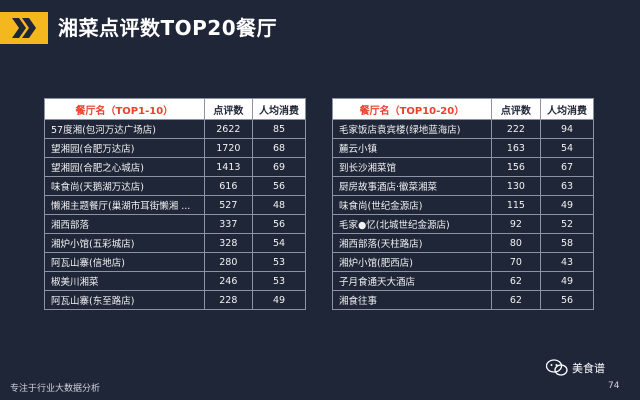 The width and height of the screenshot is (640, 400). Describe the element at coordinates (515, 243) in the screenshot. I see `review-count-cell: 80` at that location.